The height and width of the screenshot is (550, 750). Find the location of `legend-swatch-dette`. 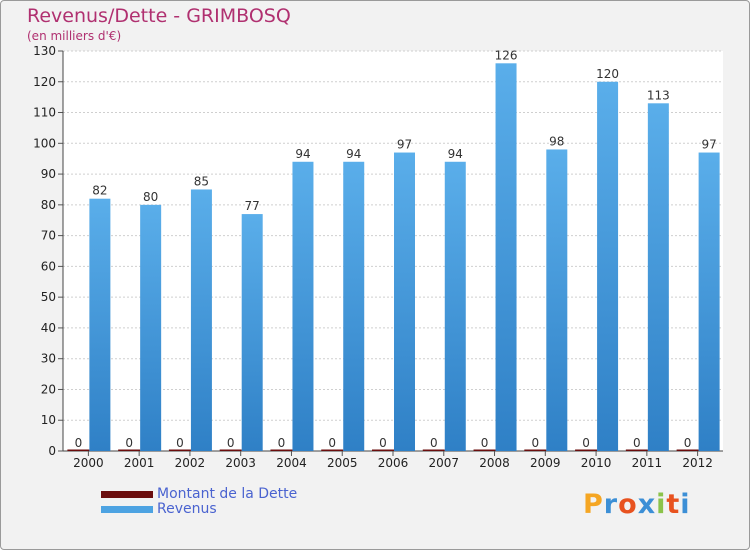

legend-swatch-dette is located at coordinates (127, 494).